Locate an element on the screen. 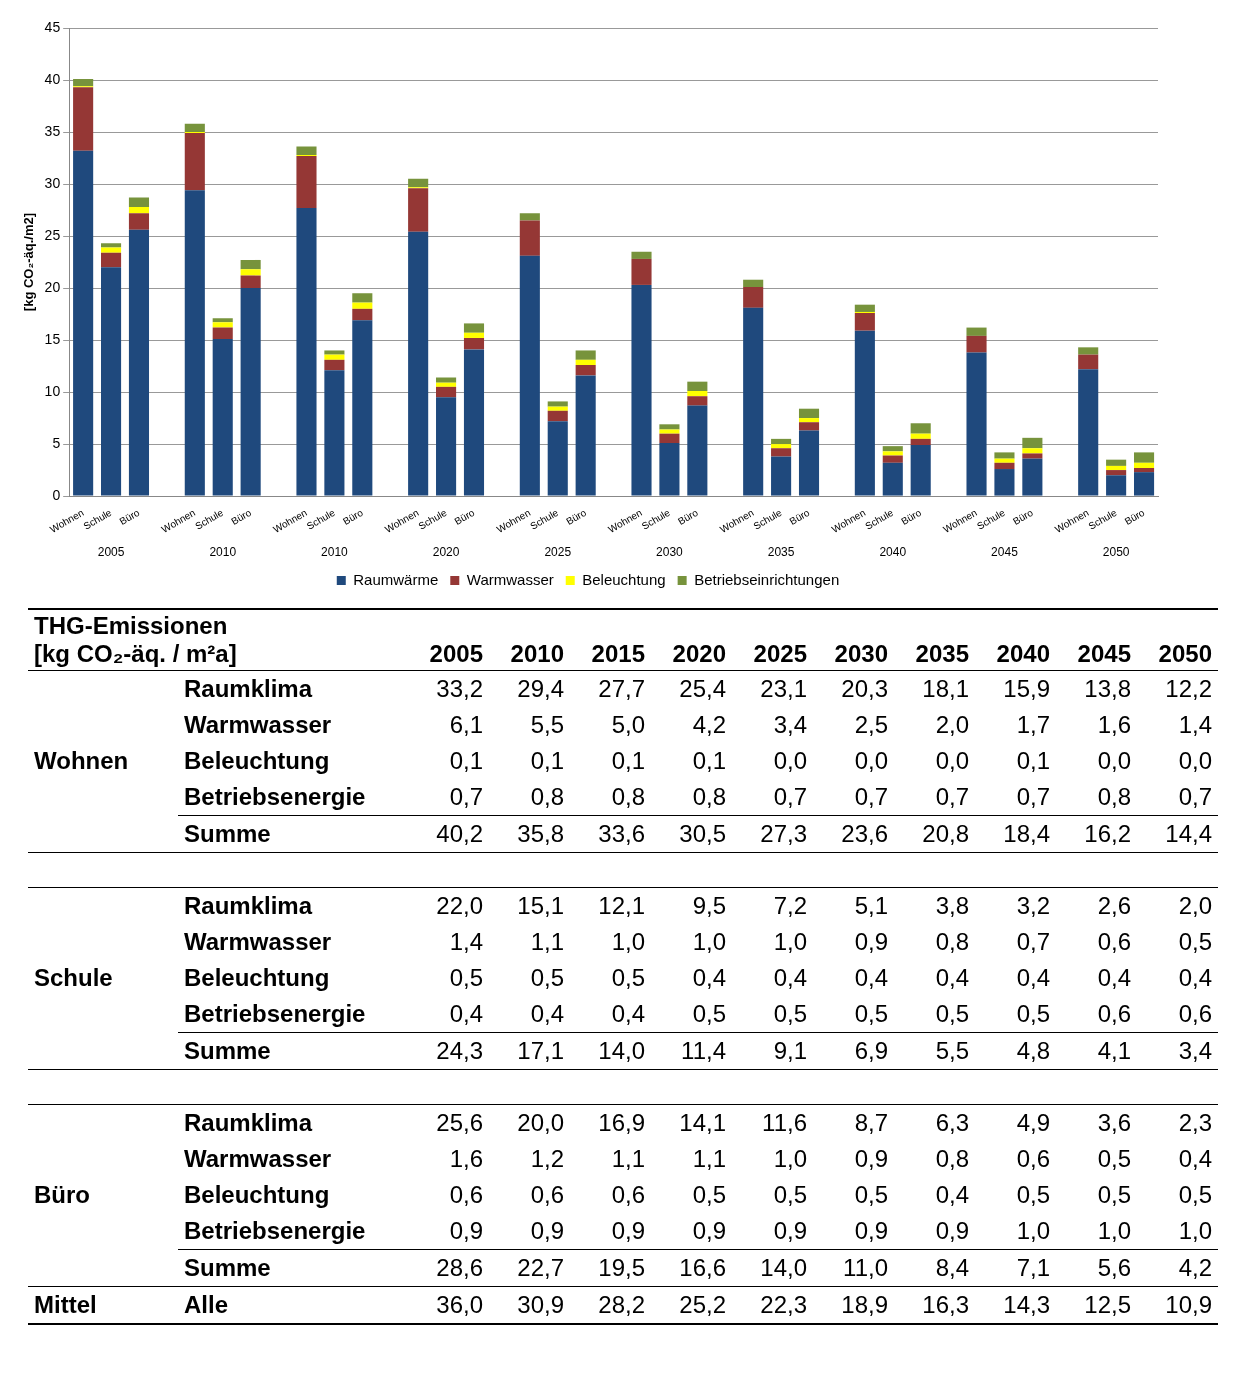 The height and width of the screenshot is (1391, 1233). data-label: 0,0 is located at coordinates (871, 761).